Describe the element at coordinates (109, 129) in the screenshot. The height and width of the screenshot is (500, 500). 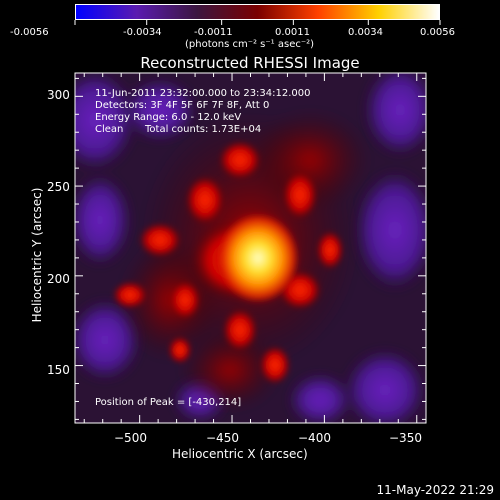
I see `annotation-clean: Clean` at that location.